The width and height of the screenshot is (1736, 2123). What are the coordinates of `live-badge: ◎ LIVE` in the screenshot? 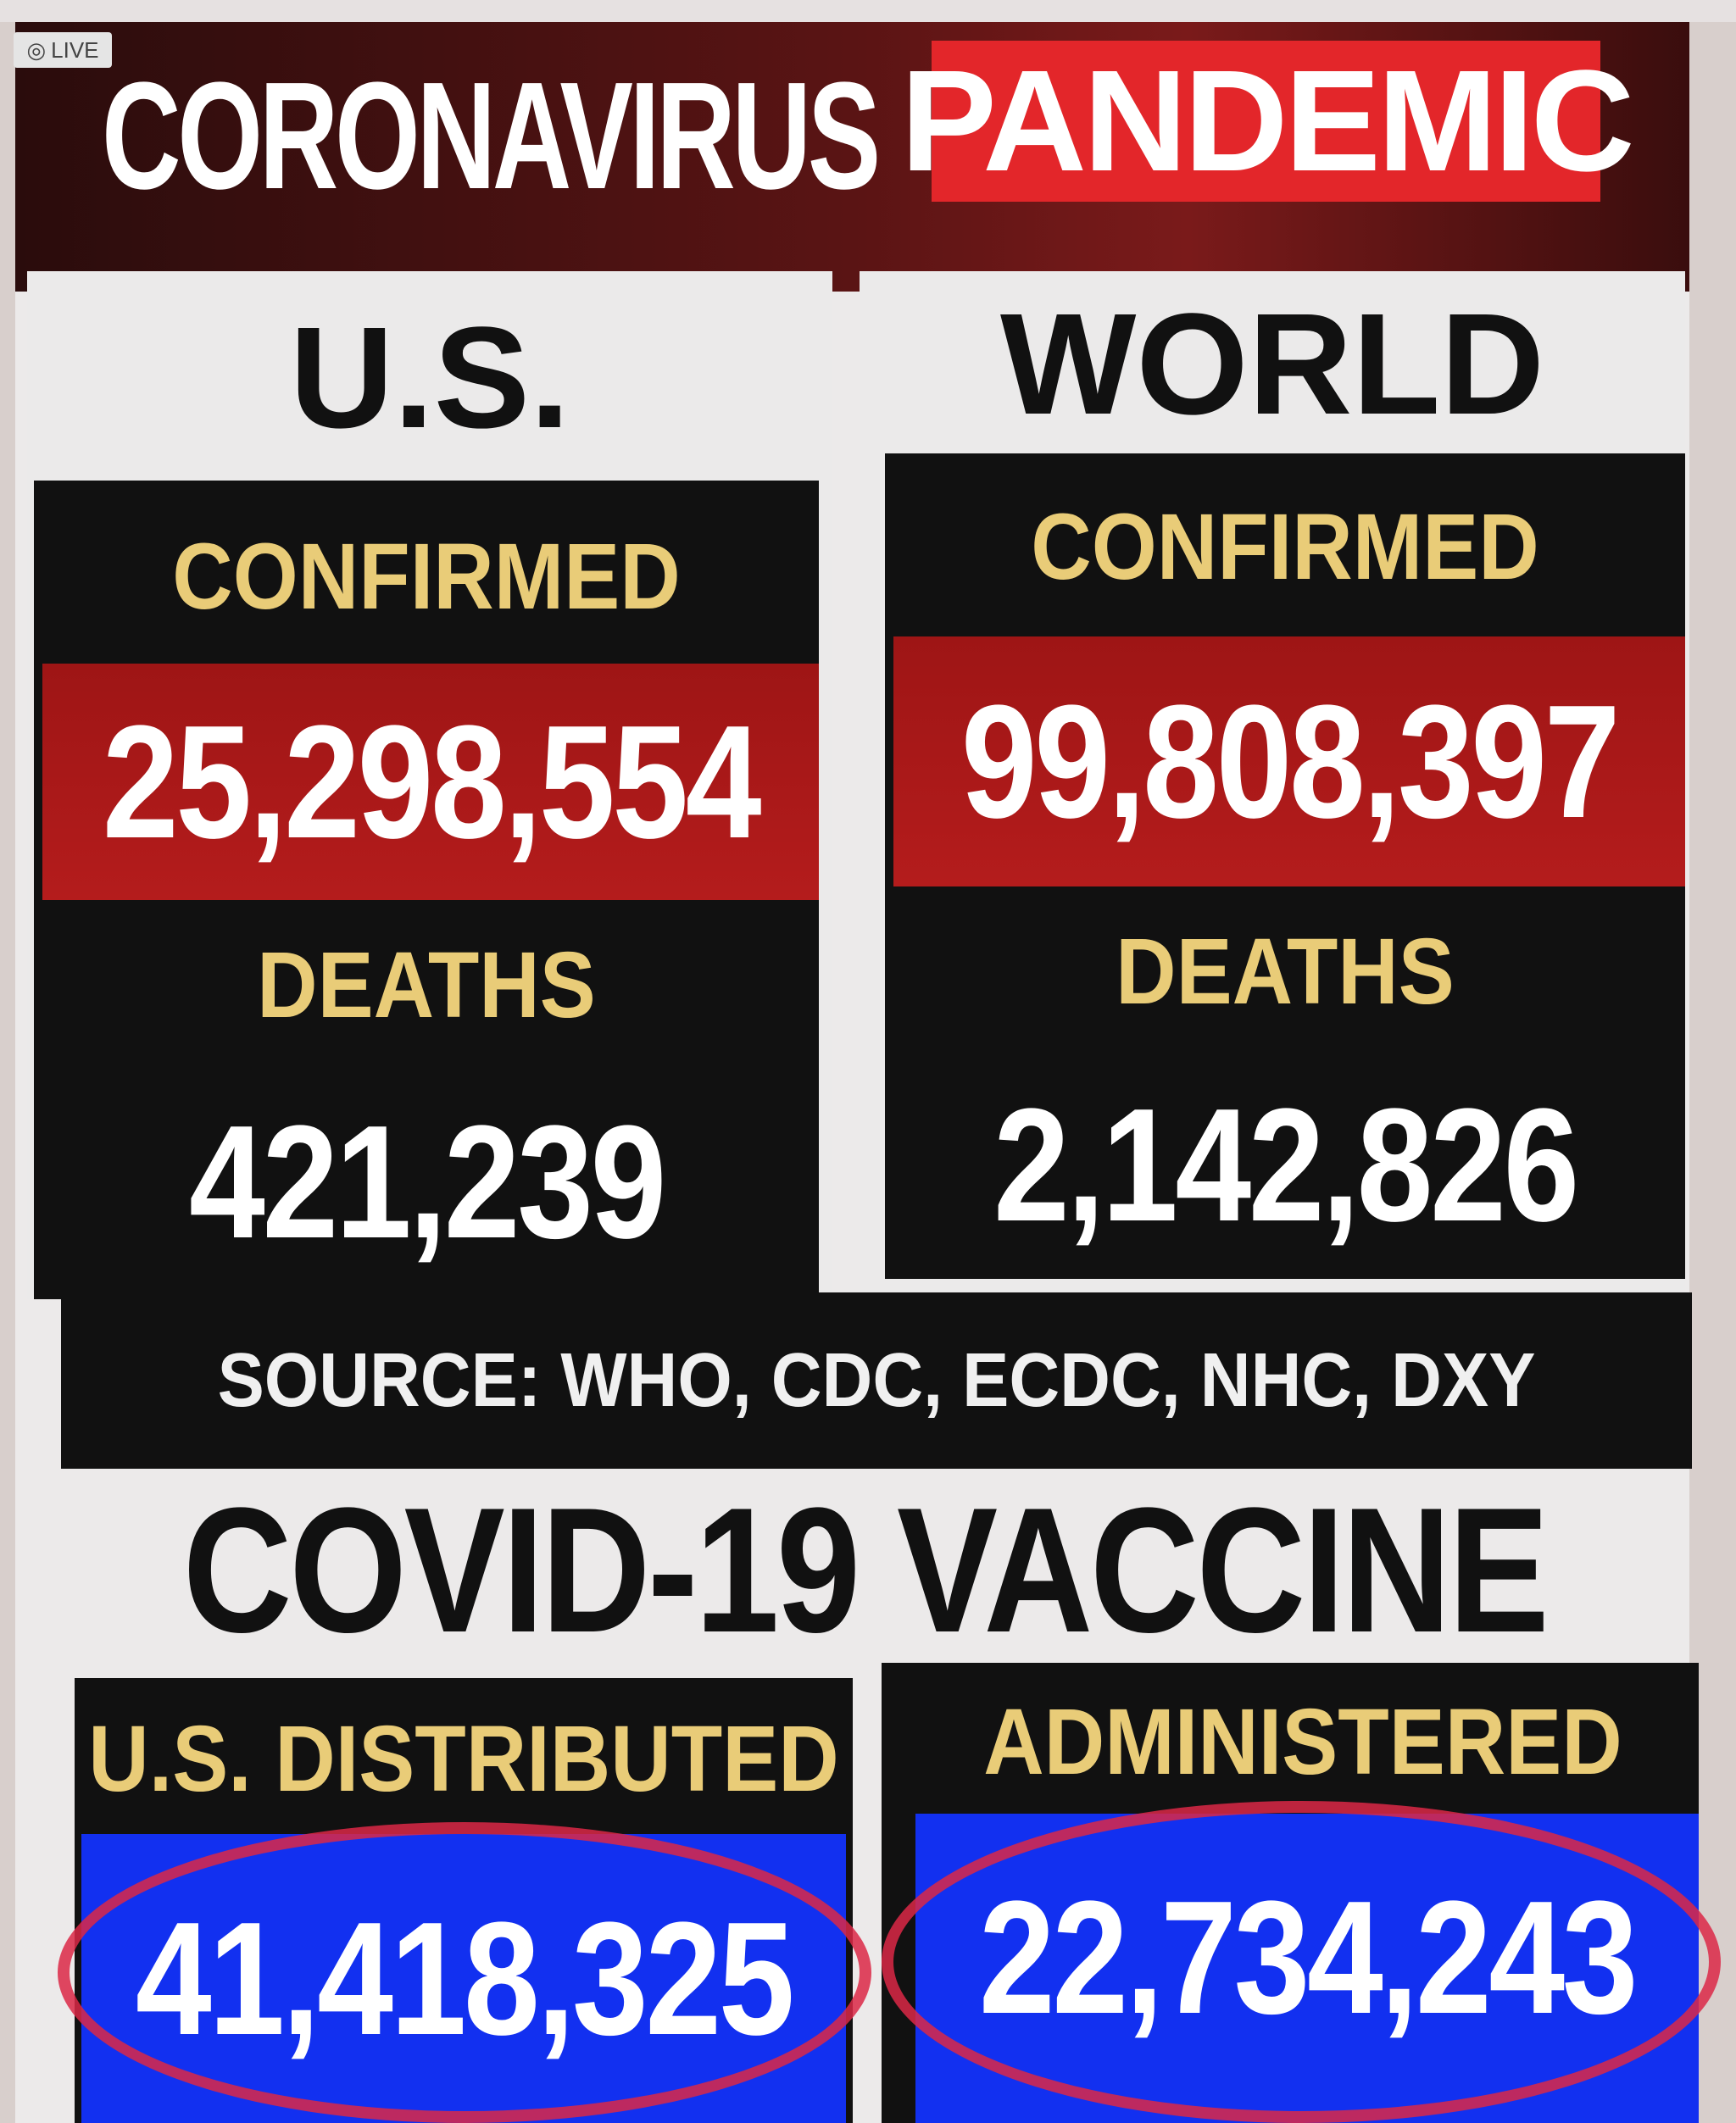 It's located at (63, 50).